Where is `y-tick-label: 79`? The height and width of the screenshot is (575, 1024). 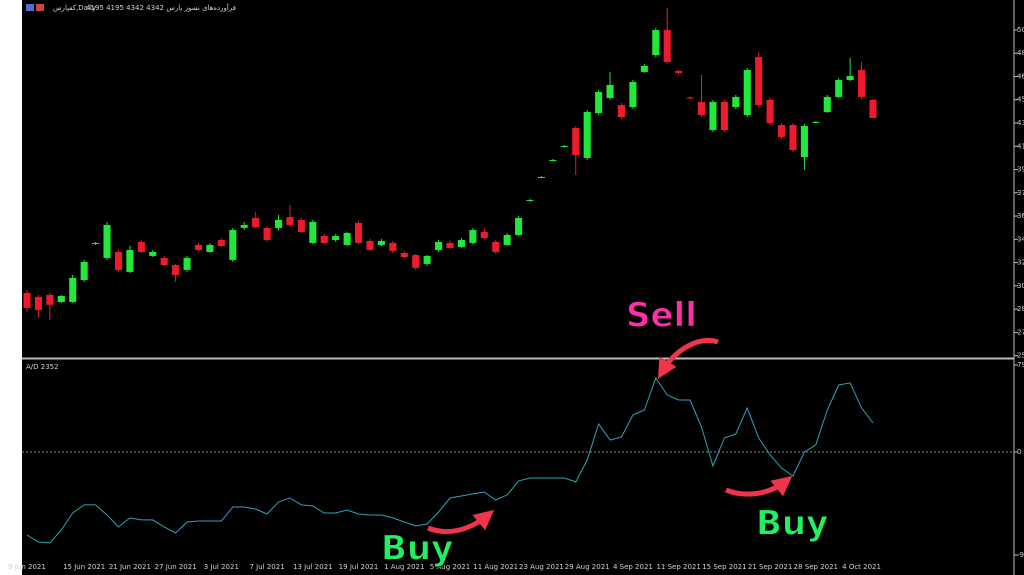
y-tick-label: 79 is located at coordinates (1020, 365).